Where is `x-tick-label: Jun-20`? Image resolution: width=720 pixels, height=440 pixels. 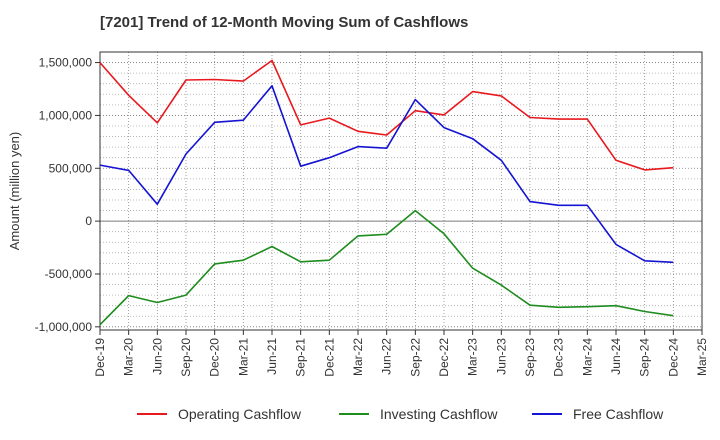
x-tick-label: Jun-20 is located at coordinates (157, 356).